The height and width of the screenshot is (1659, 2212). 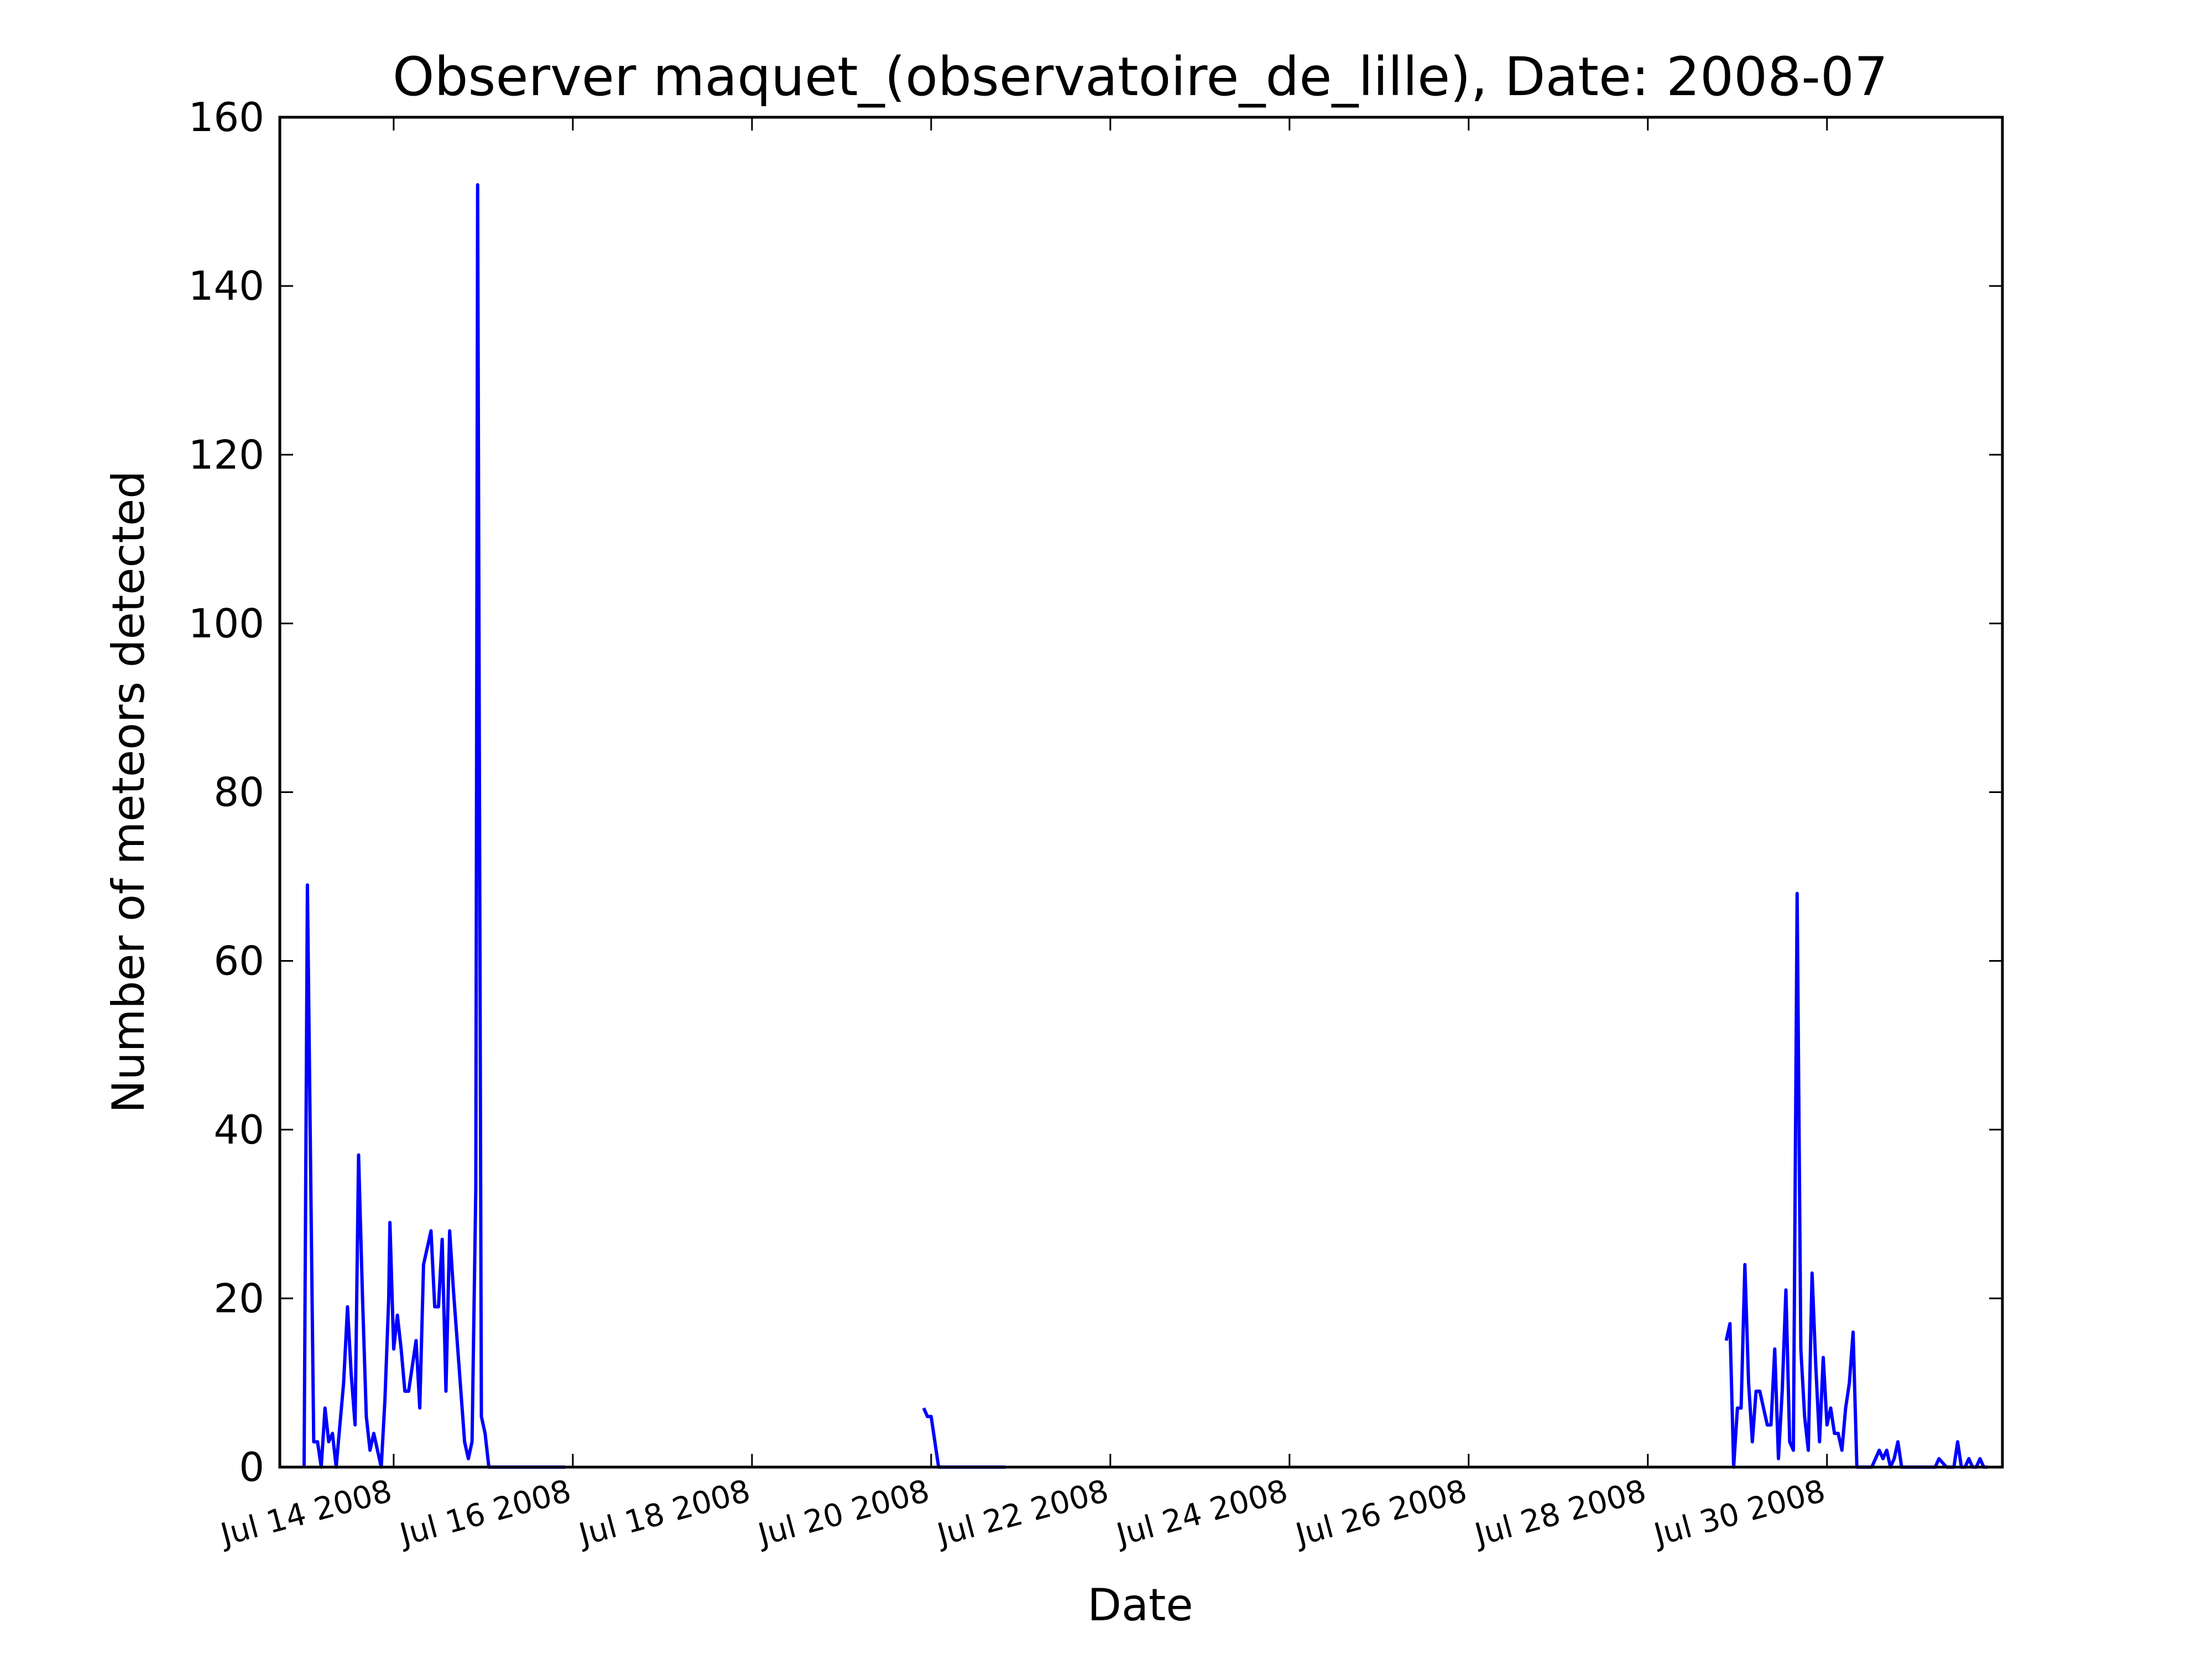 I want to click on y-tick-label: 120, so click(x=227, y=455).